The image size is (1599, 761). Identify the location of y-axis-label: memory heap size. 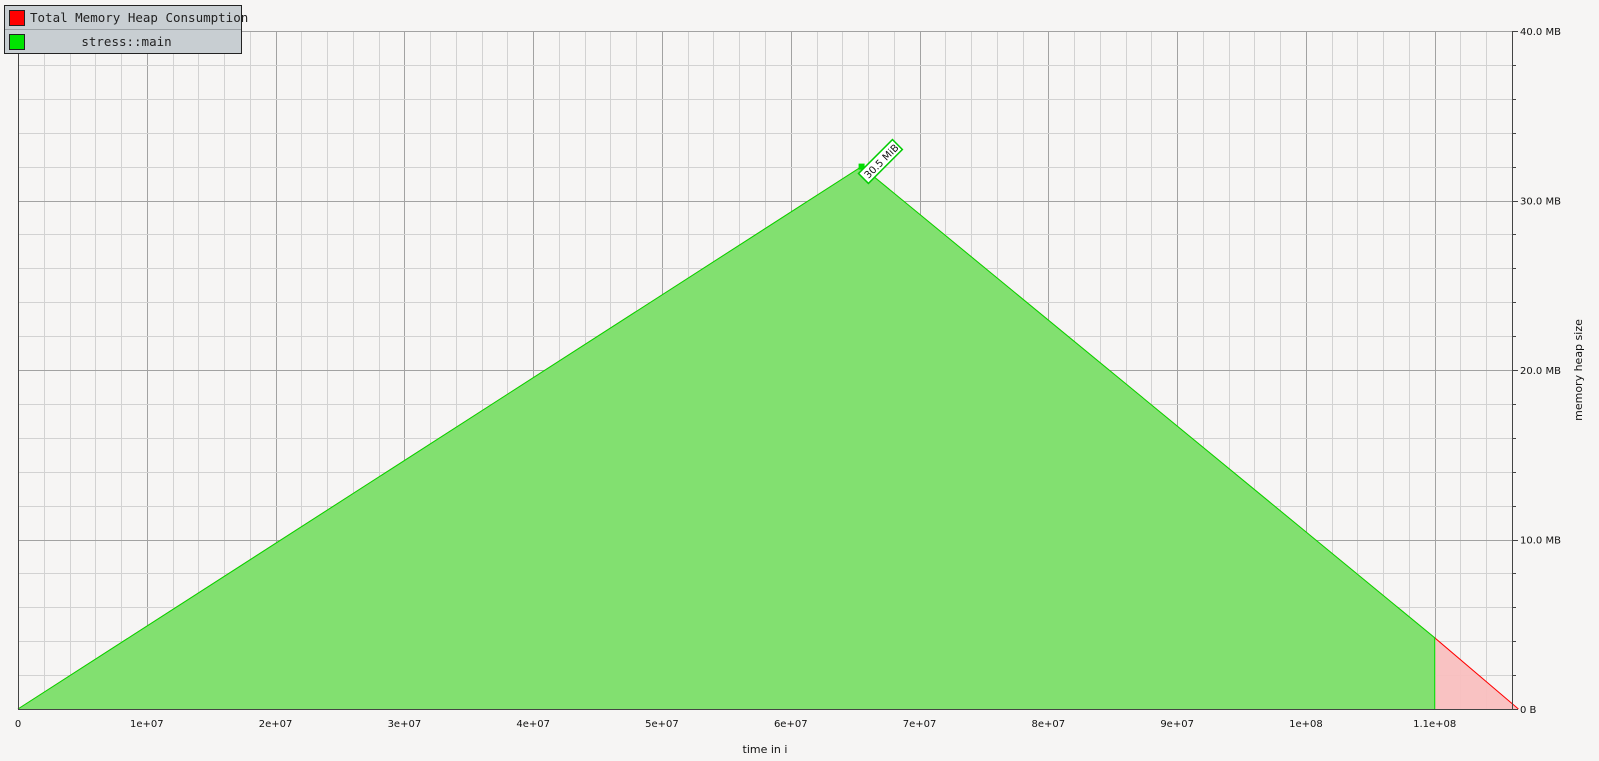
(1578, 370).